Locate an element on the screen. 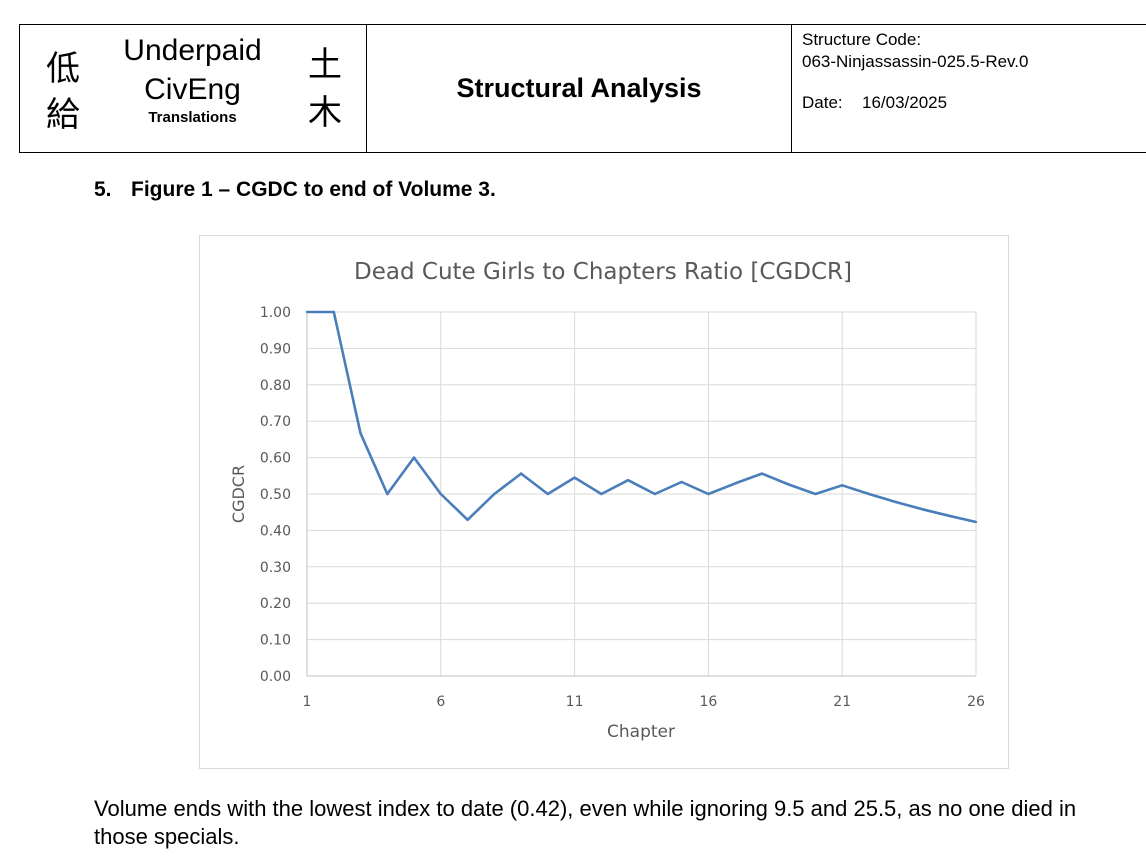 The height and width of the screenshot is (857, 1146). x-tick-label: 16 is located at coordinates (708, 702).